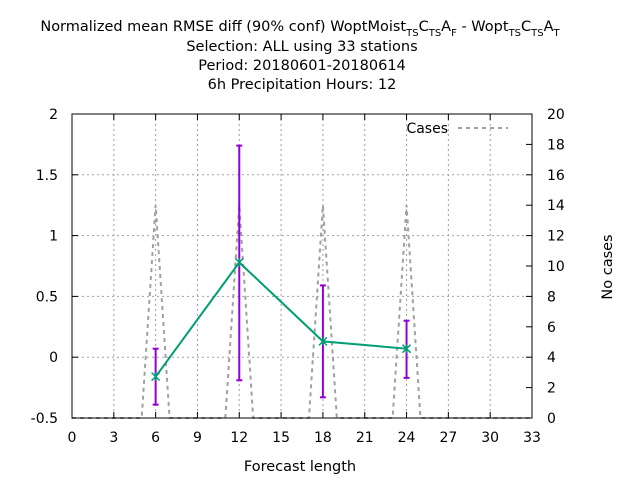  I want to click on y2-tick-label: 16, so click(556, 176).